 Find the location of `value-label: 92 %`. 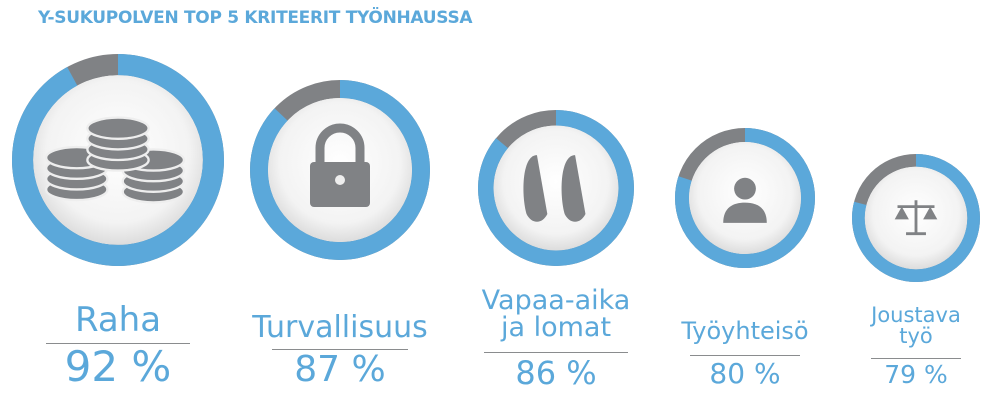

value-label: 92 % is located at coordinates (118, 366).